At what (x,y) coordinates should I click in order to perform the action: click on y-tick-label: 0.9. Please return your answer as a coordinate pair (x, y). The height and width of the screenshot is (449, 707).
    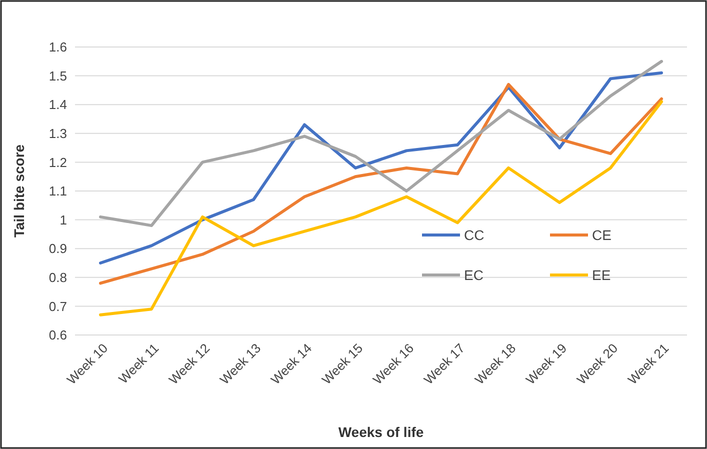
    Looking at the image, I should click on (57, 248).